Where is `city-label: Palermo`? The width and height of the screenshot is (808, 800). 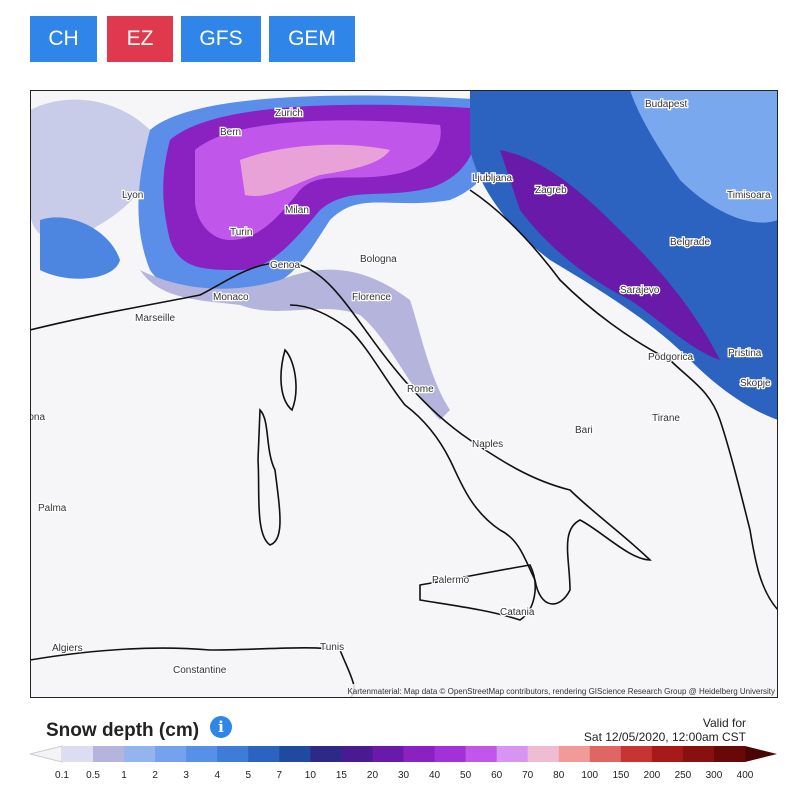
city-label: Palermo is located at coordinates (451, 580).